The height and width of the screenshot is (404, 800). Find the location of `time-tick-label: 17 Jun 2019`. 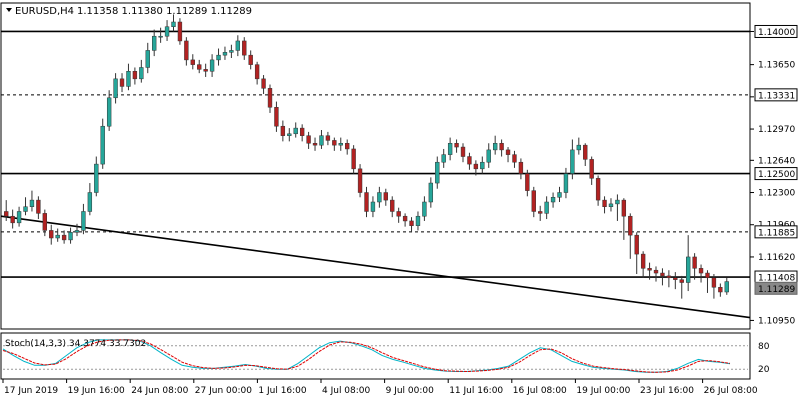

time-tick-label: 17 Jun 2019 is located at coordinates (31, 391).